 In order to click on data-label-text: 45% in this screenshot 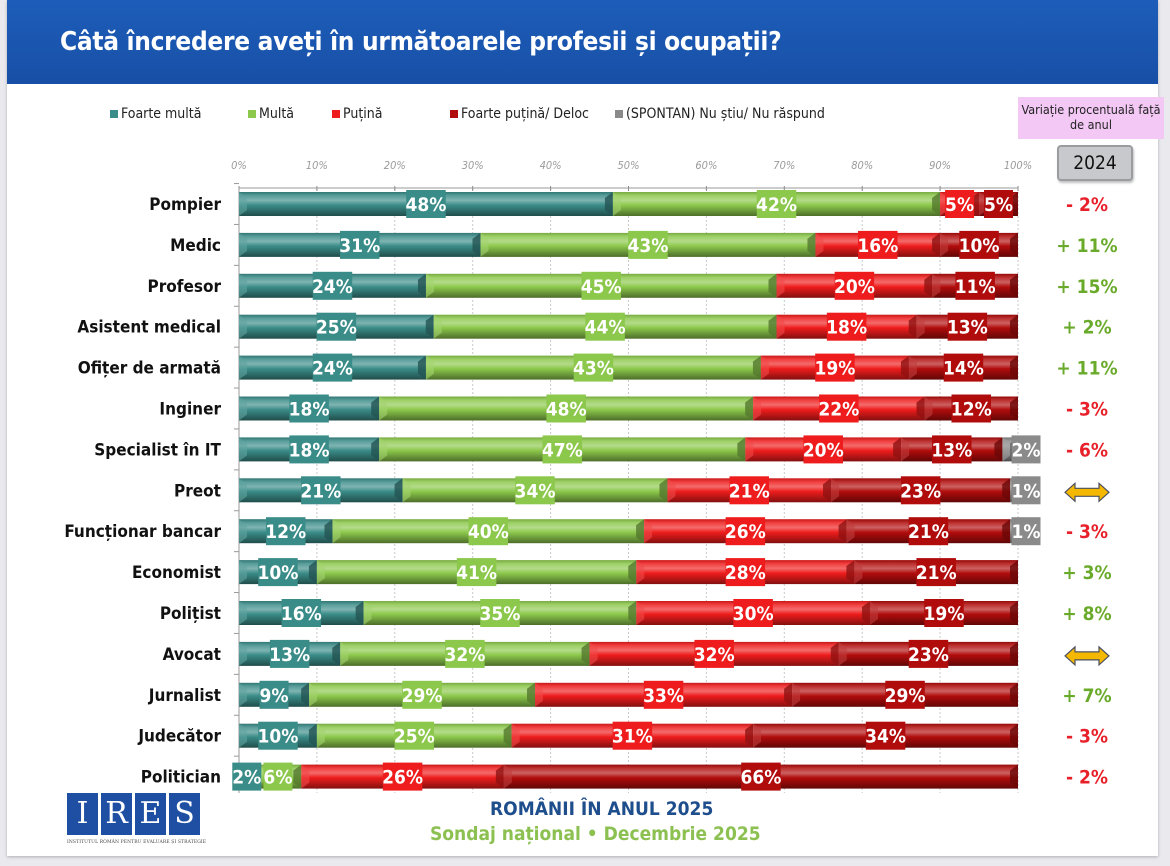, I will do `click(601, 287)`.